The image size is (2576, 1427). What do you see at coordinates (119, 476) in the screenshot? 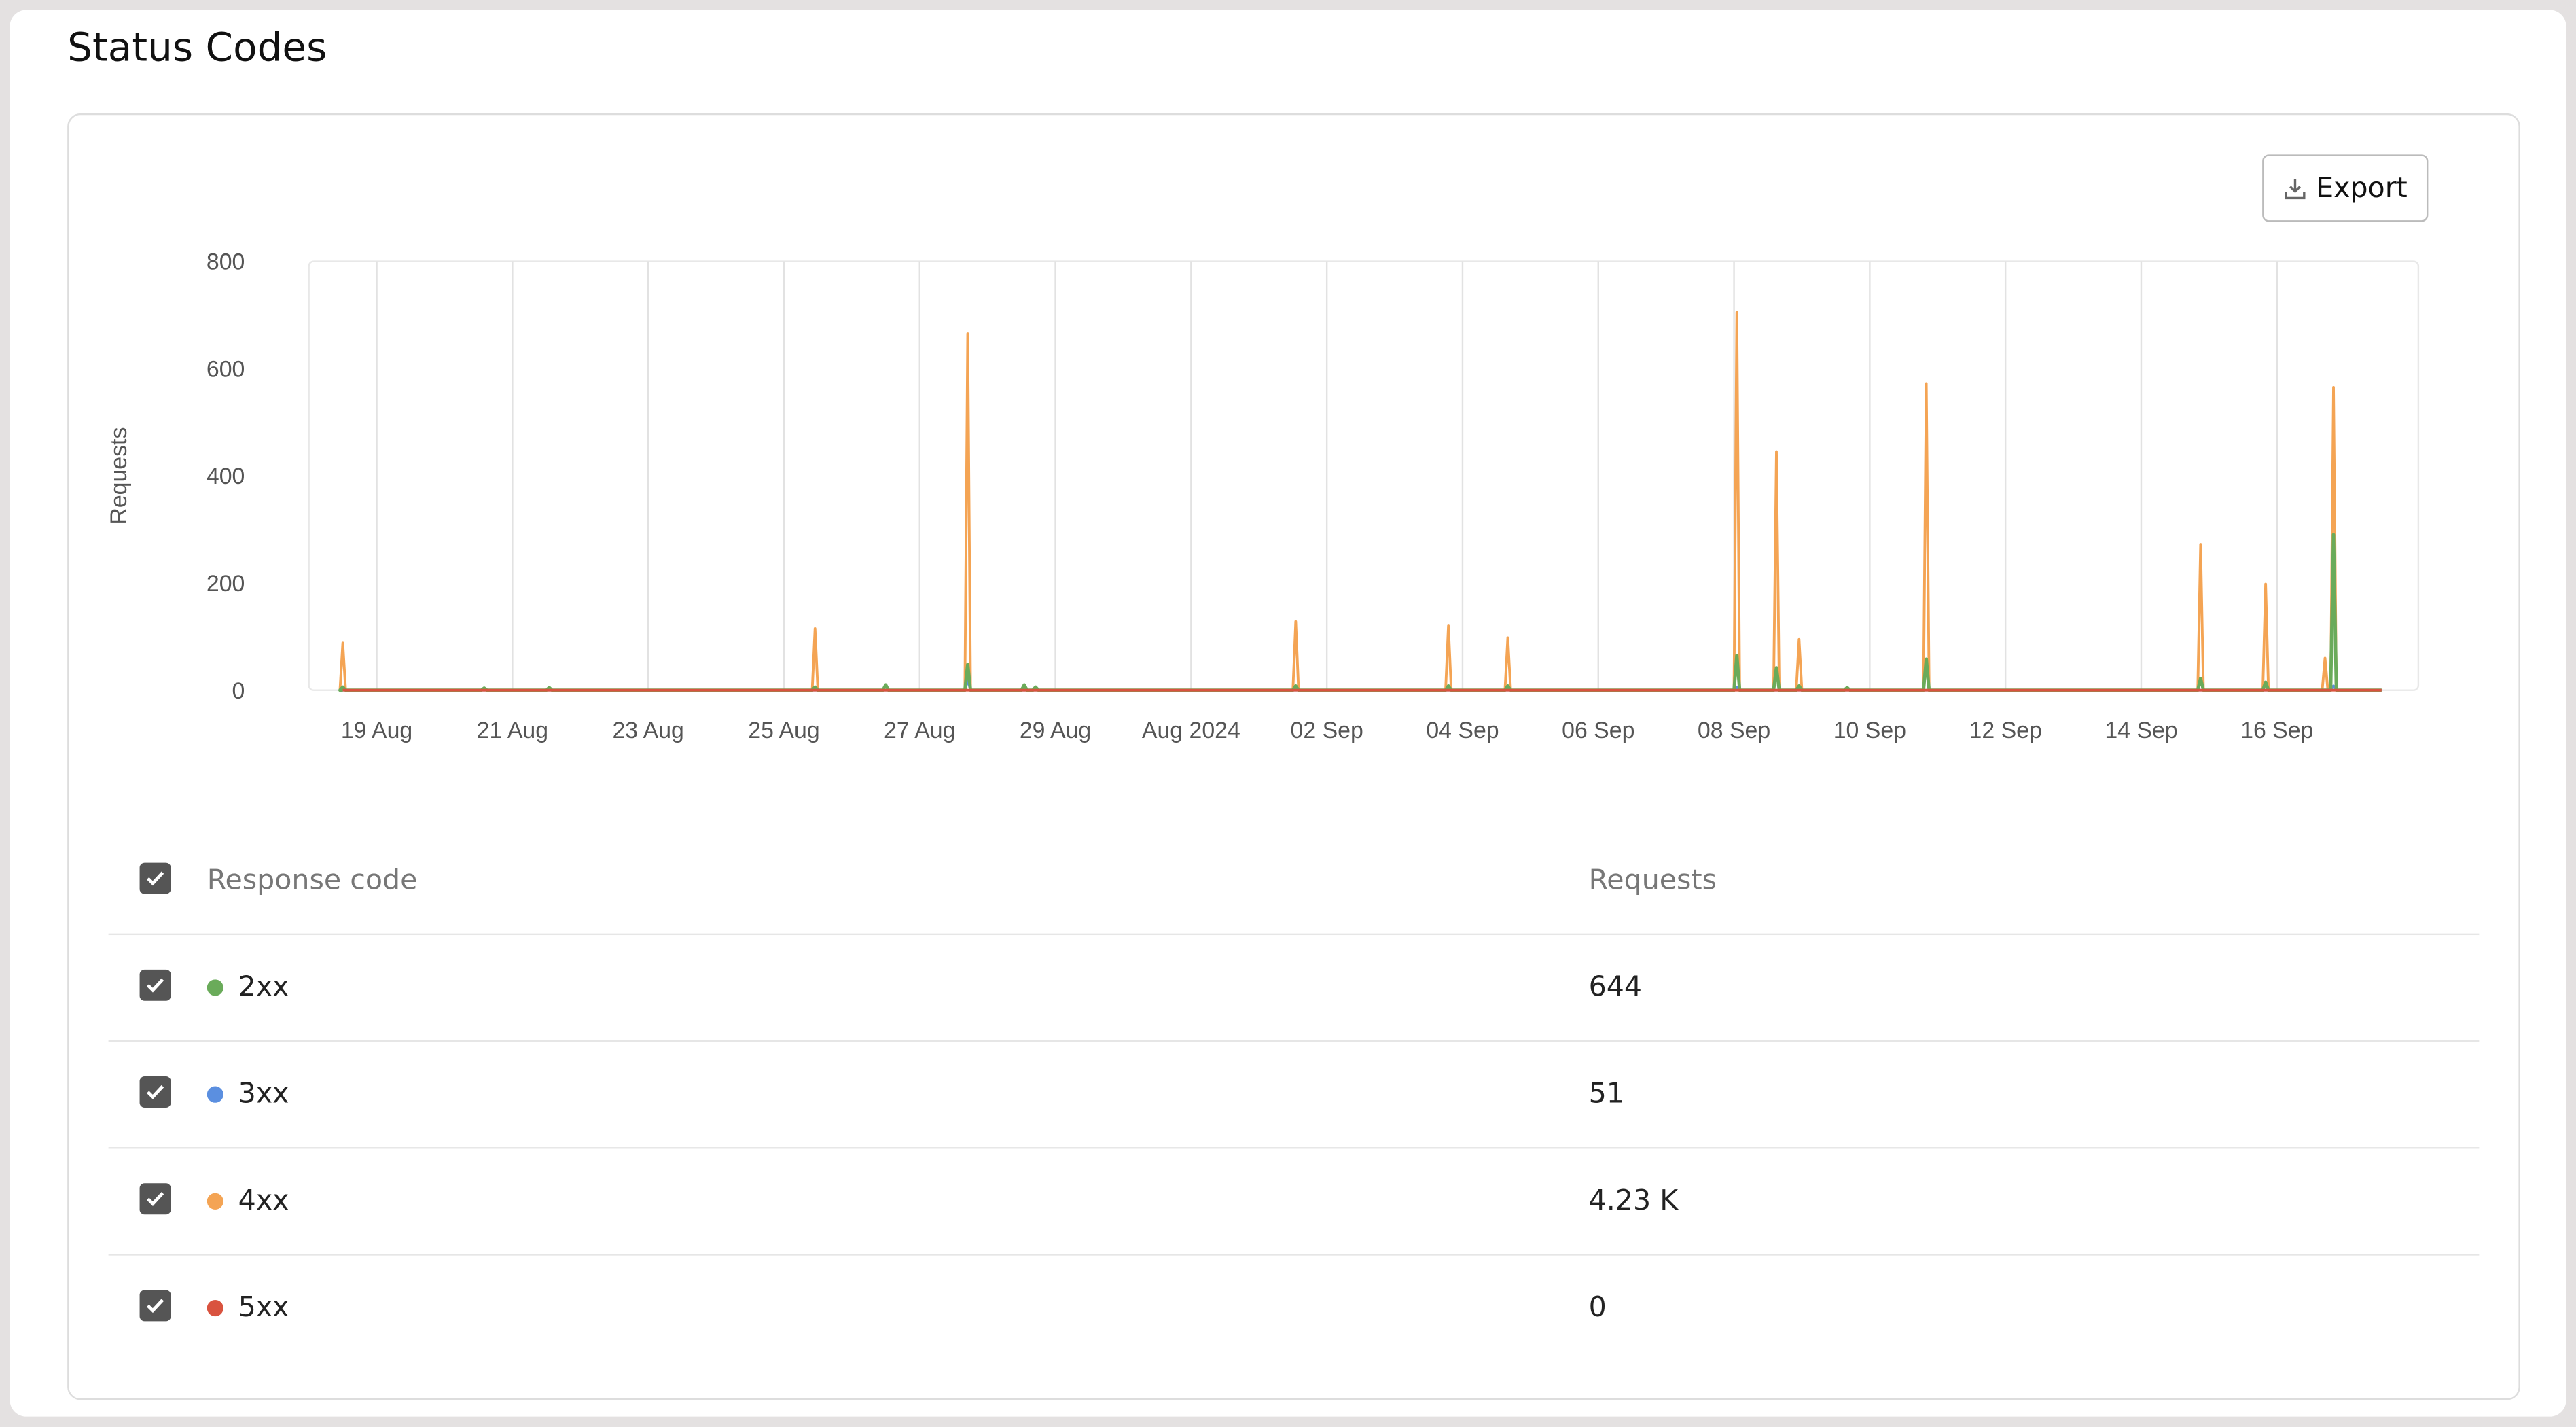
I see `y-axis-label: Requests` at bounding box center [119, 476].